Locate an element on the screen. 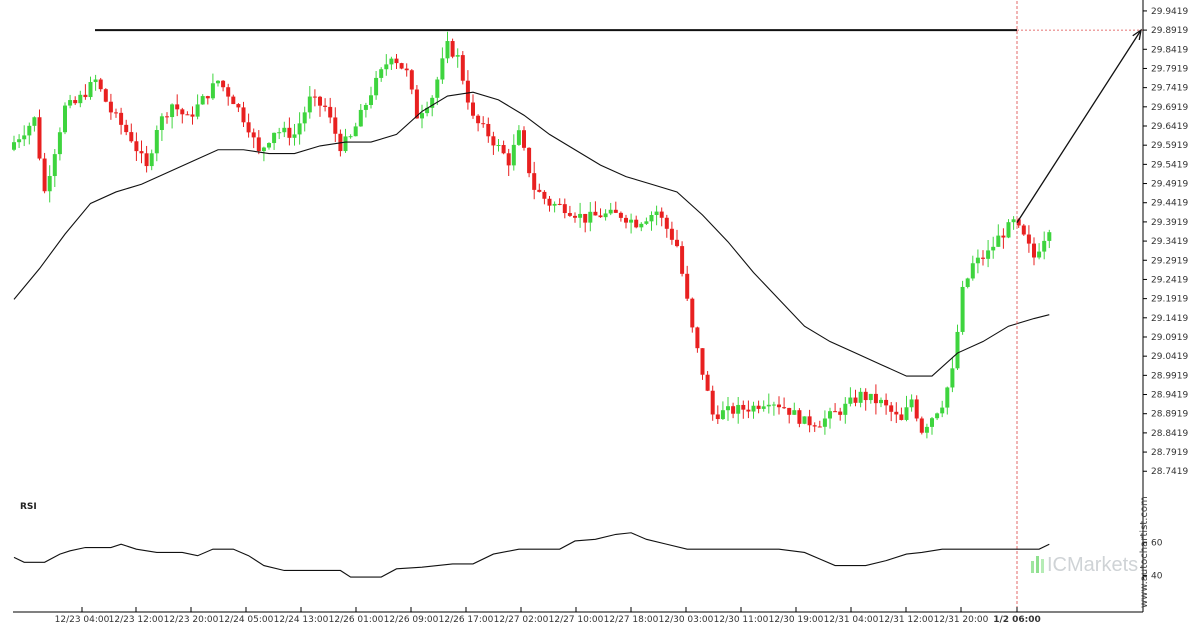  price-tick-label: 28.9919 is located at coordinates (1169, 376).